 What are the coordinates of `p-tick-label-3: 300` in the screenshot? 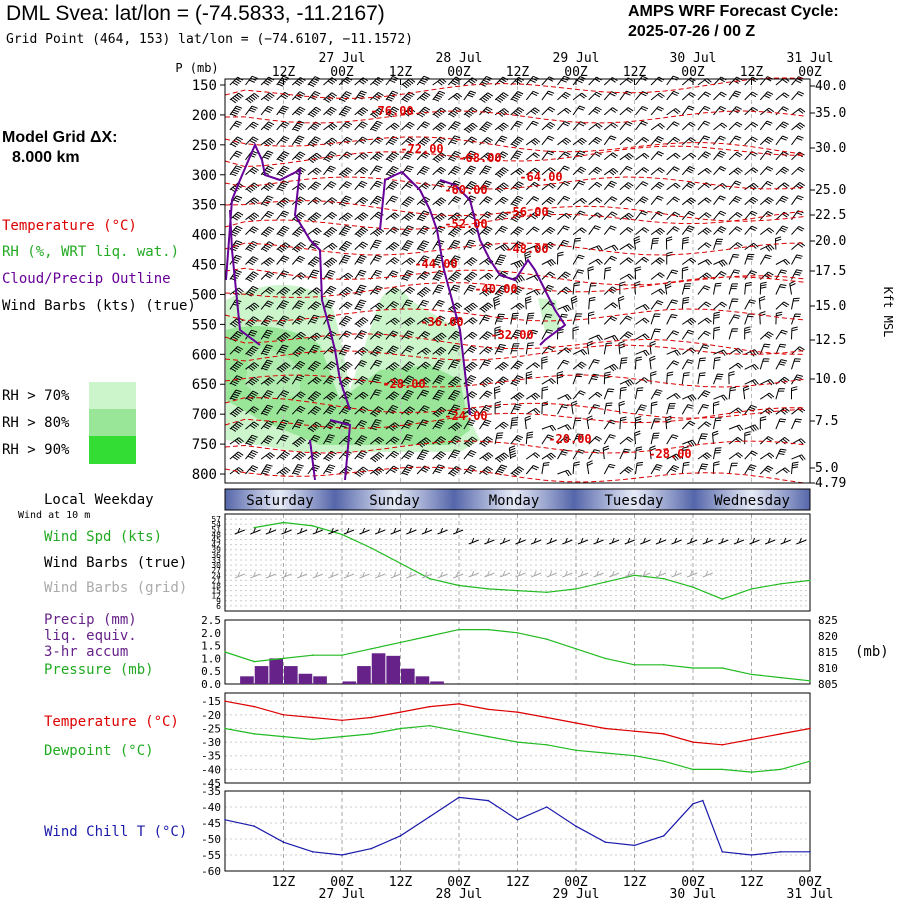 It's located at (204, 176).